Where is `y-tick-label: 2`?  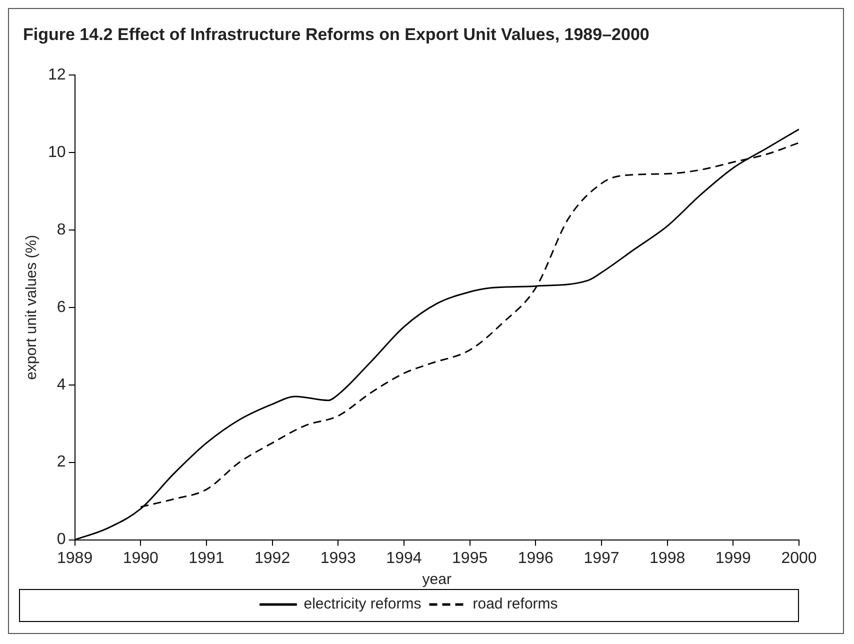
y-tick-label: 2 is located at coordinates (61, 462).